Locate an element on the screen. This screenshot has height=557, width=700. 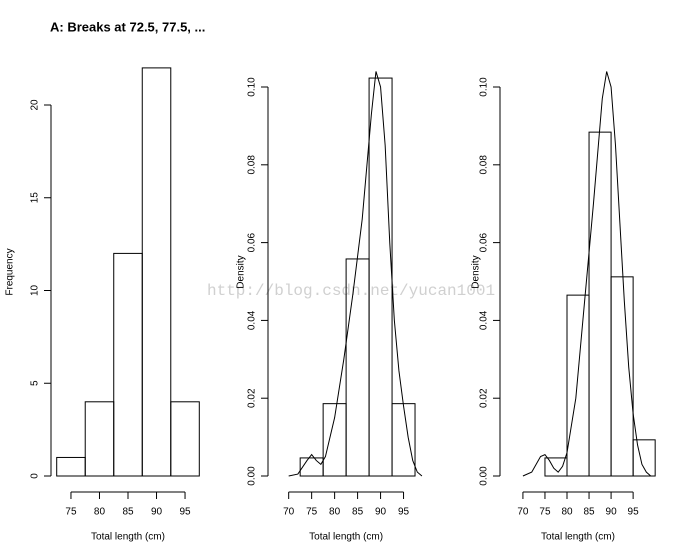
y-tick-label: 5 is located at coordinates (35, 383).